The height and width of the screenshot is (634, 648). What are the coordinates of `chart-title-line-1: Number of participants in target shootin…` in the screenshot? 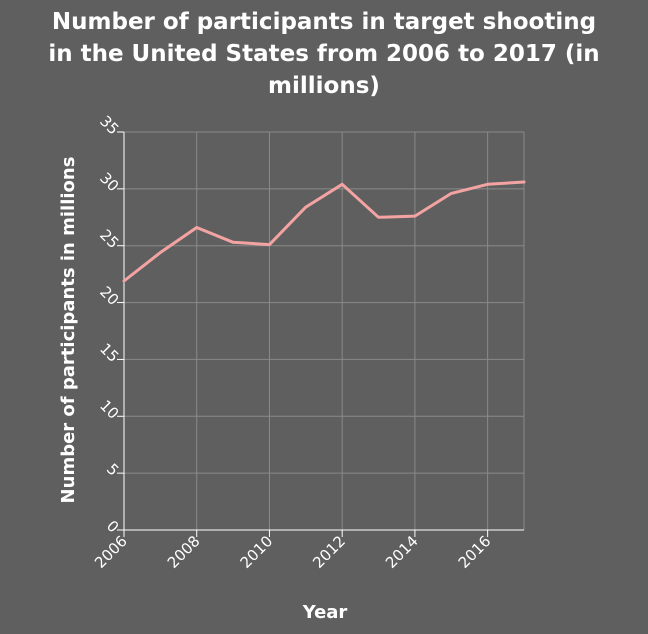 It's located at (324, 22).